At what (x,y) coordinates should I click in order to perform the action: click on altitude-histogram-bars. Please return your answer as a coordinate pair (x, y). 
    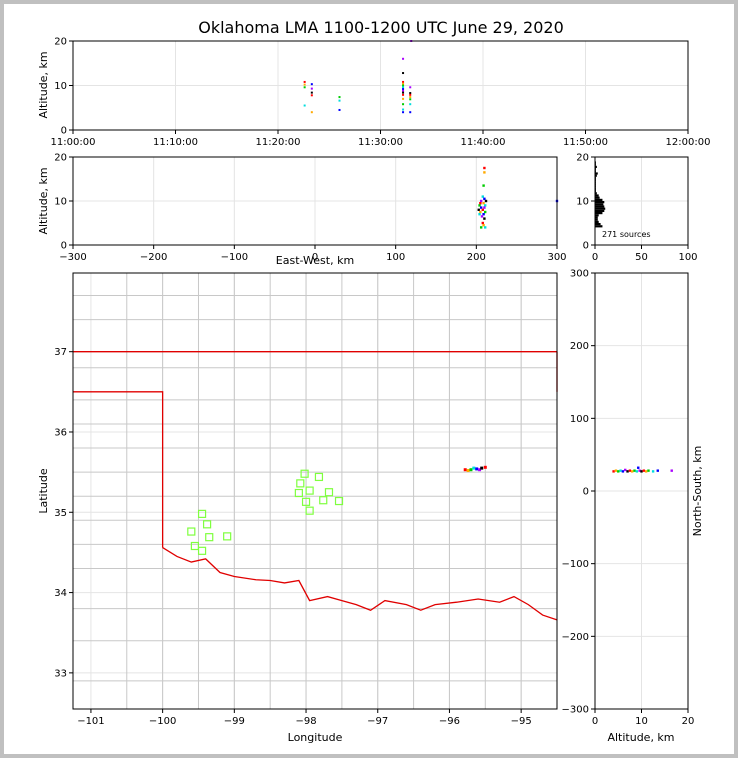
    Looking at the image, I should click on (600, 194).